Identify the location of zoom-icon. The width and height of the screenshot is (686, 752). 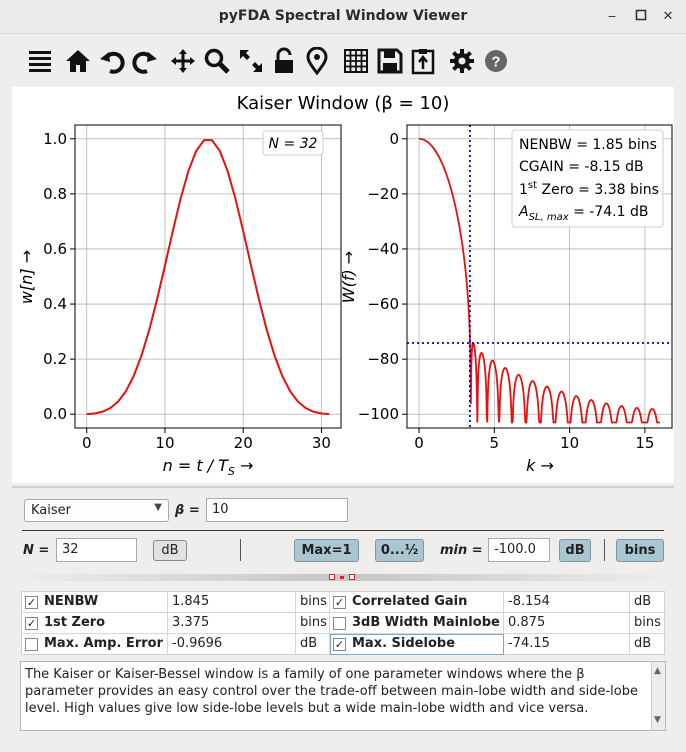
(217, 61).